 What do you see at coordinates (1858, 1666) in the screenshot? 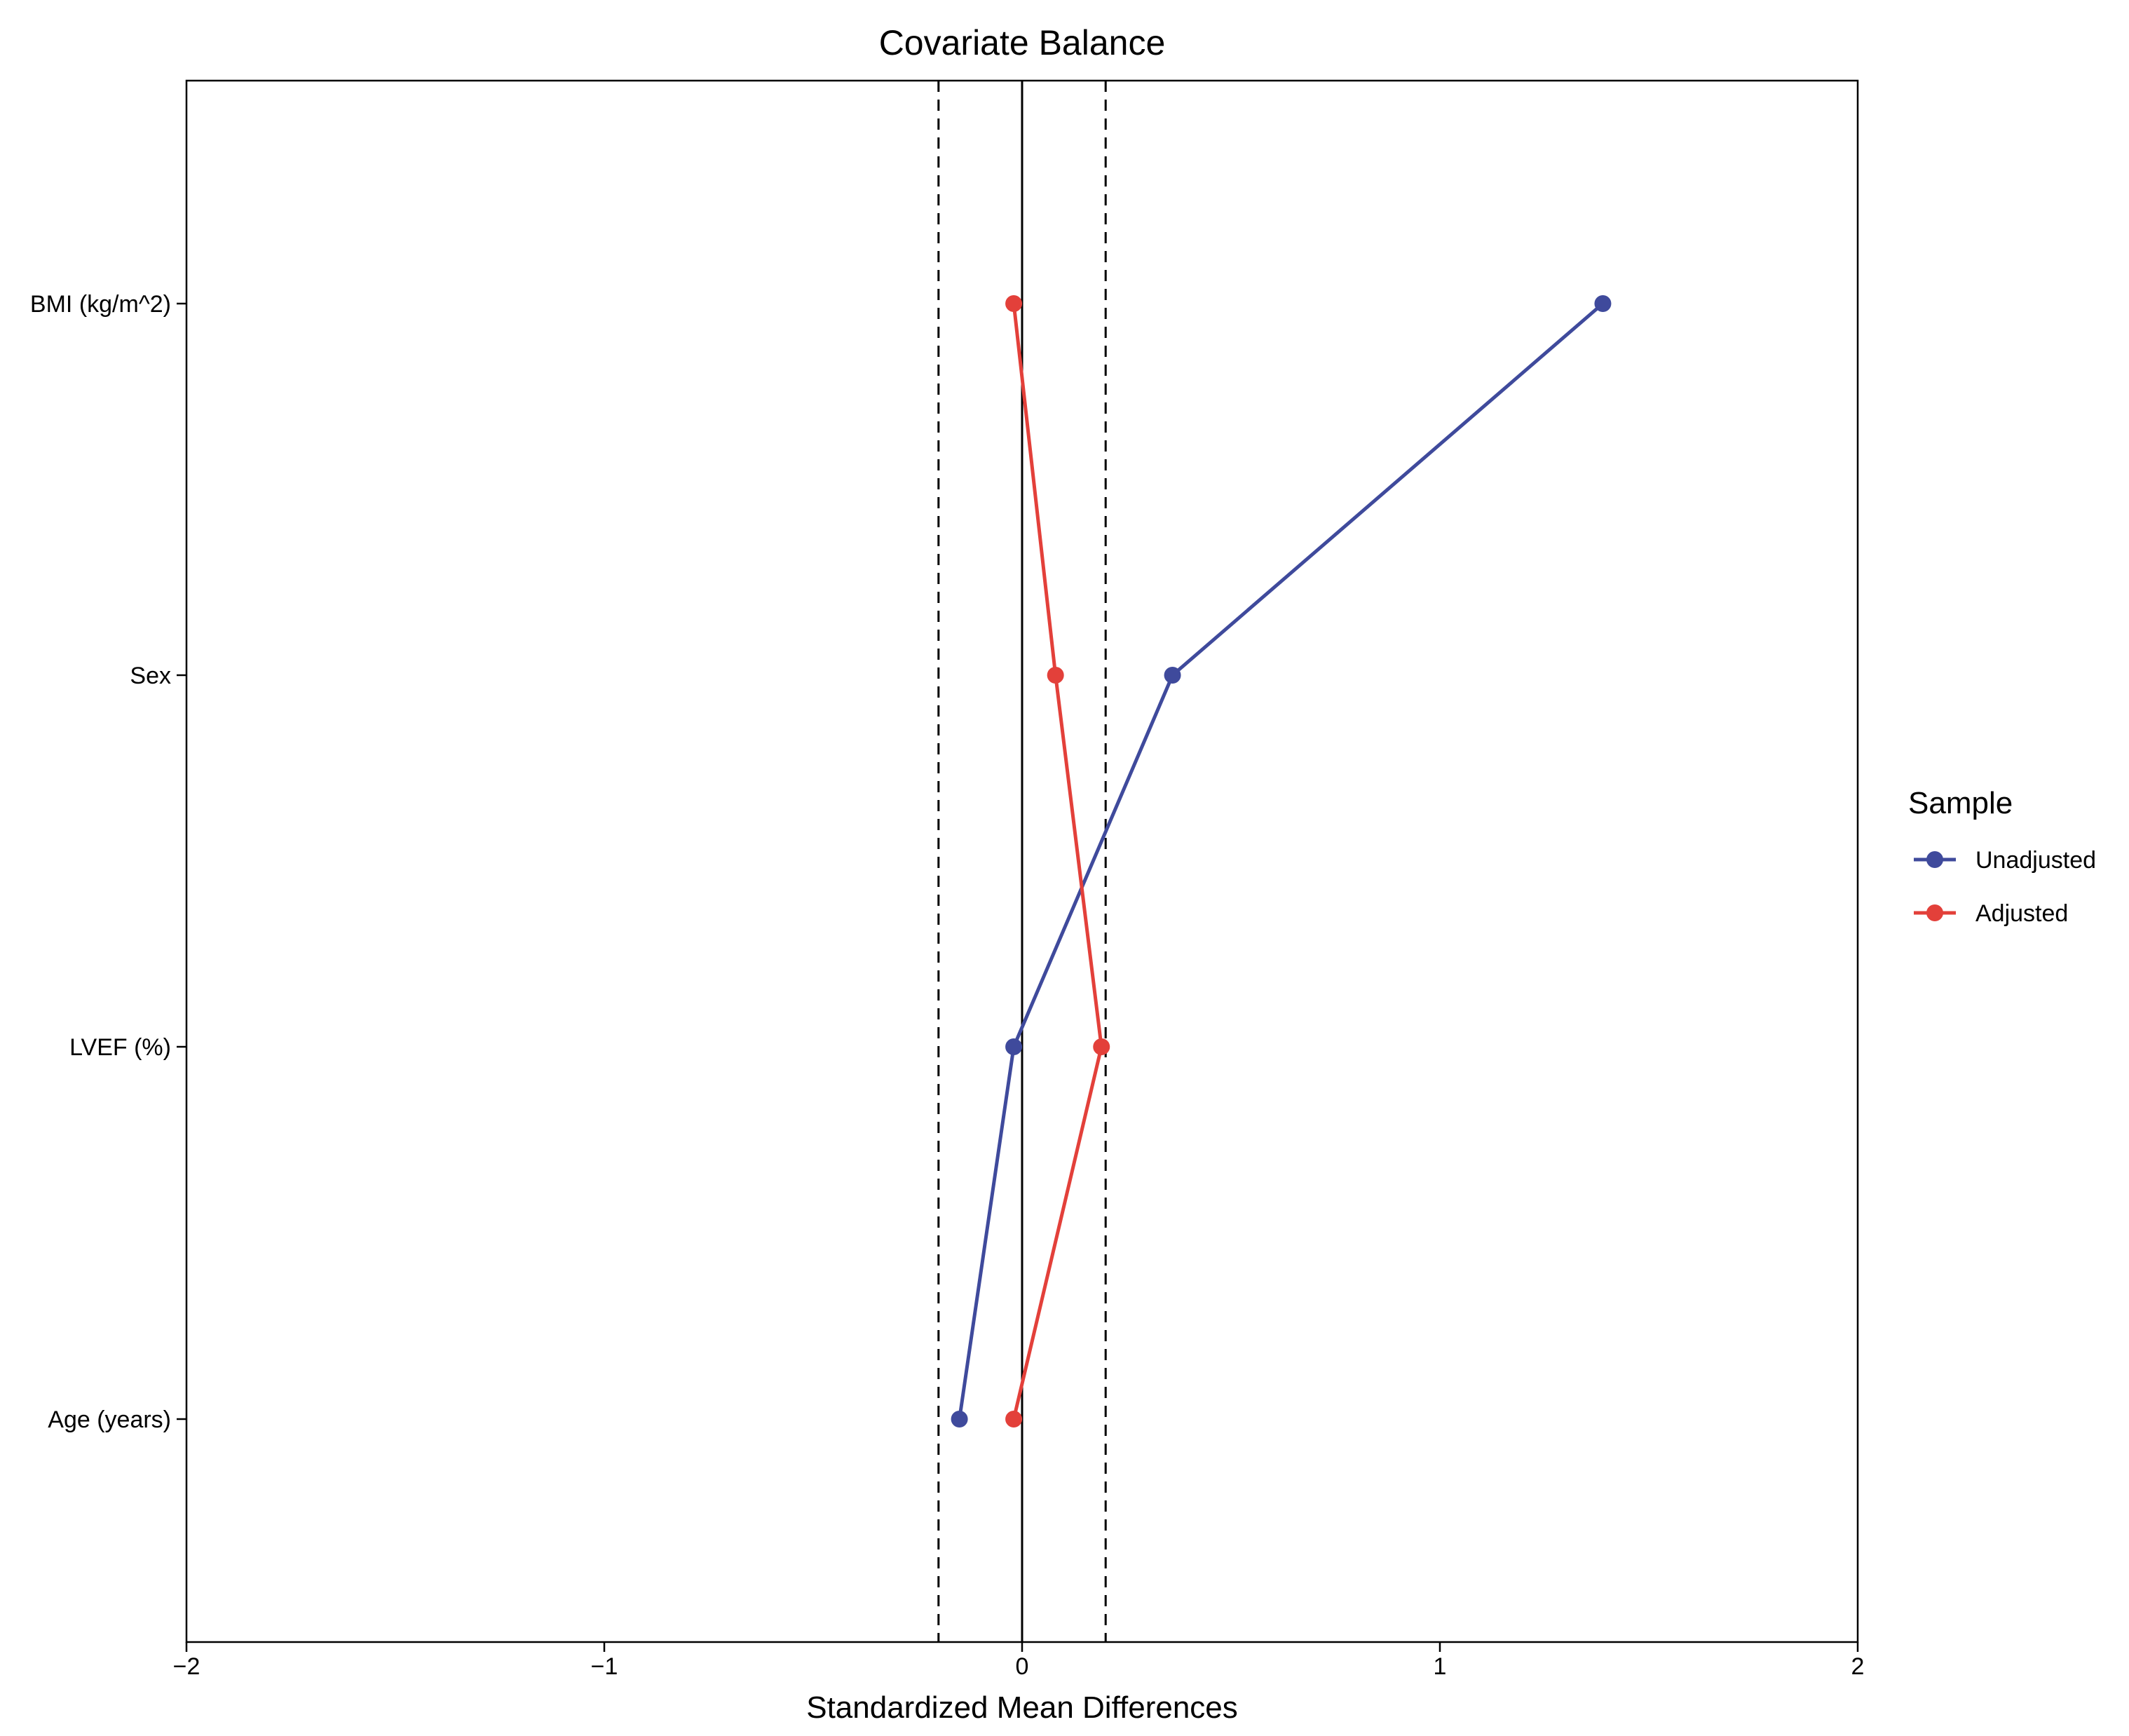
I see `x-tick-label: 2` at bounding box center [1858, 1666].